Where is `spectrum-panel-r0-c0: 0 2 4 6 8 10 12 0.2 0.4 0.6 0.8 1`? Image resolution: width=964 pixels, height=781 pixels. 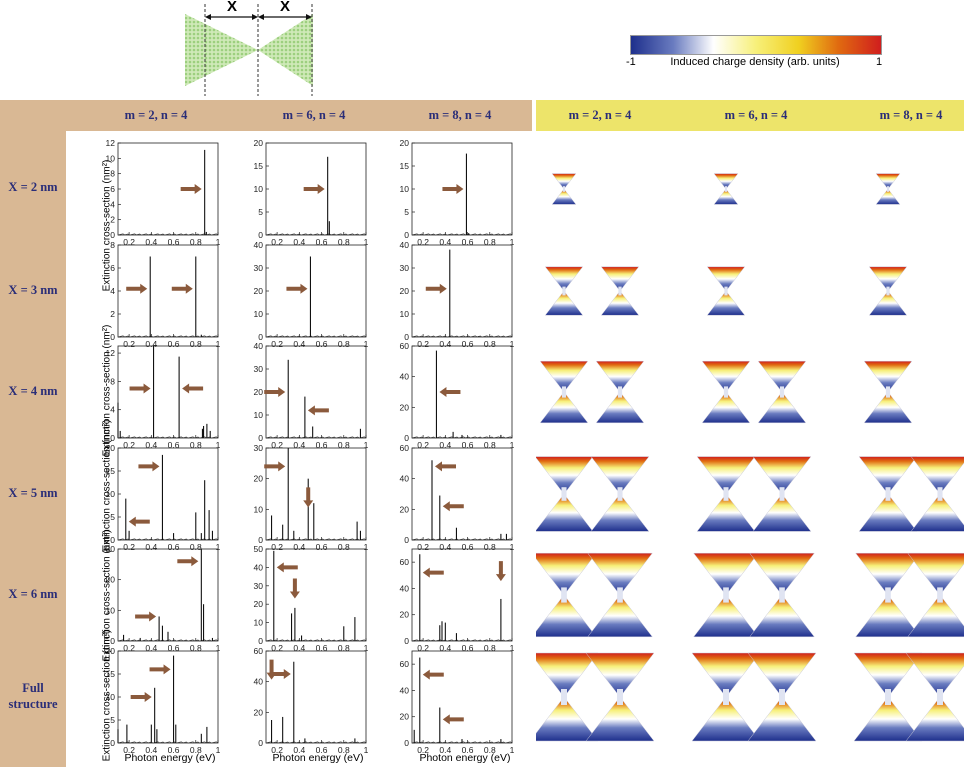 spectrum-panel-r0-c0: 0 2 4 6 8 10 12 0.2 0.4 0.6 0.8 1 is located at coordinates (163, 192).